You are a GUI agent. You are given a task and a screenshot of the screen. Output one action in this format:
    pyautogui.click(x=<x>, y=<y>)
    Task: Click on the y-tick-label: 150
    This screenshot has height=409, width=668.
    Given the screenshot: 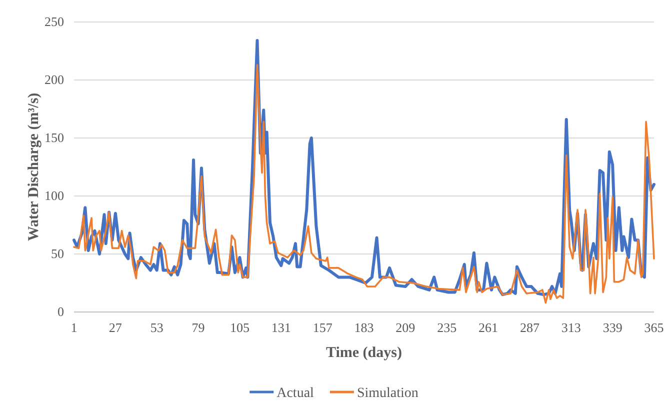 What is the action you would take?
    pyautogui.click(x=54, y=138)
    